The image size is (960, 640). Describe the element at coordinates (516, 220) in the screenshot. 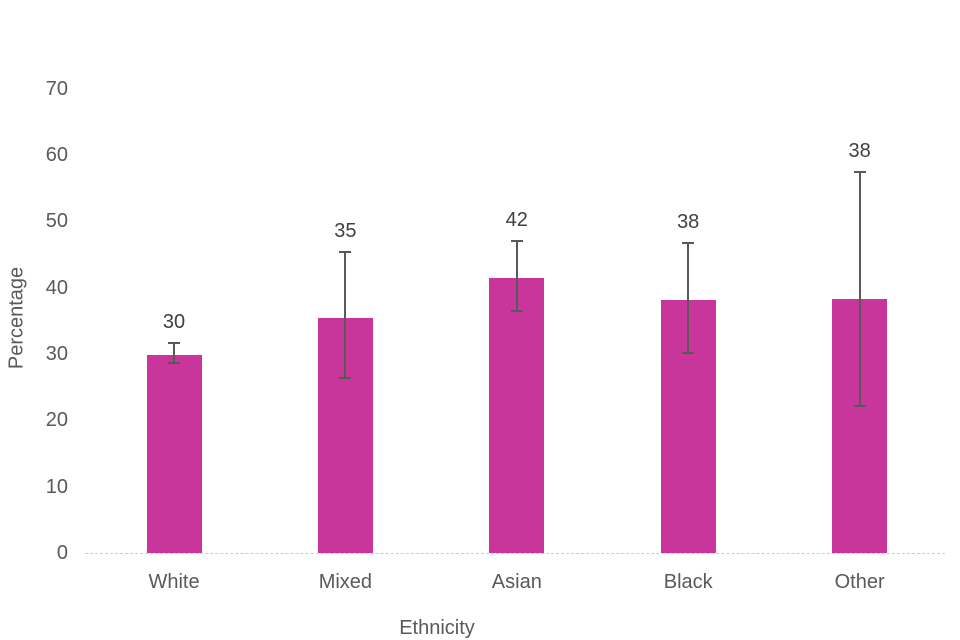

I see `data-label-asian: 42` at that location.